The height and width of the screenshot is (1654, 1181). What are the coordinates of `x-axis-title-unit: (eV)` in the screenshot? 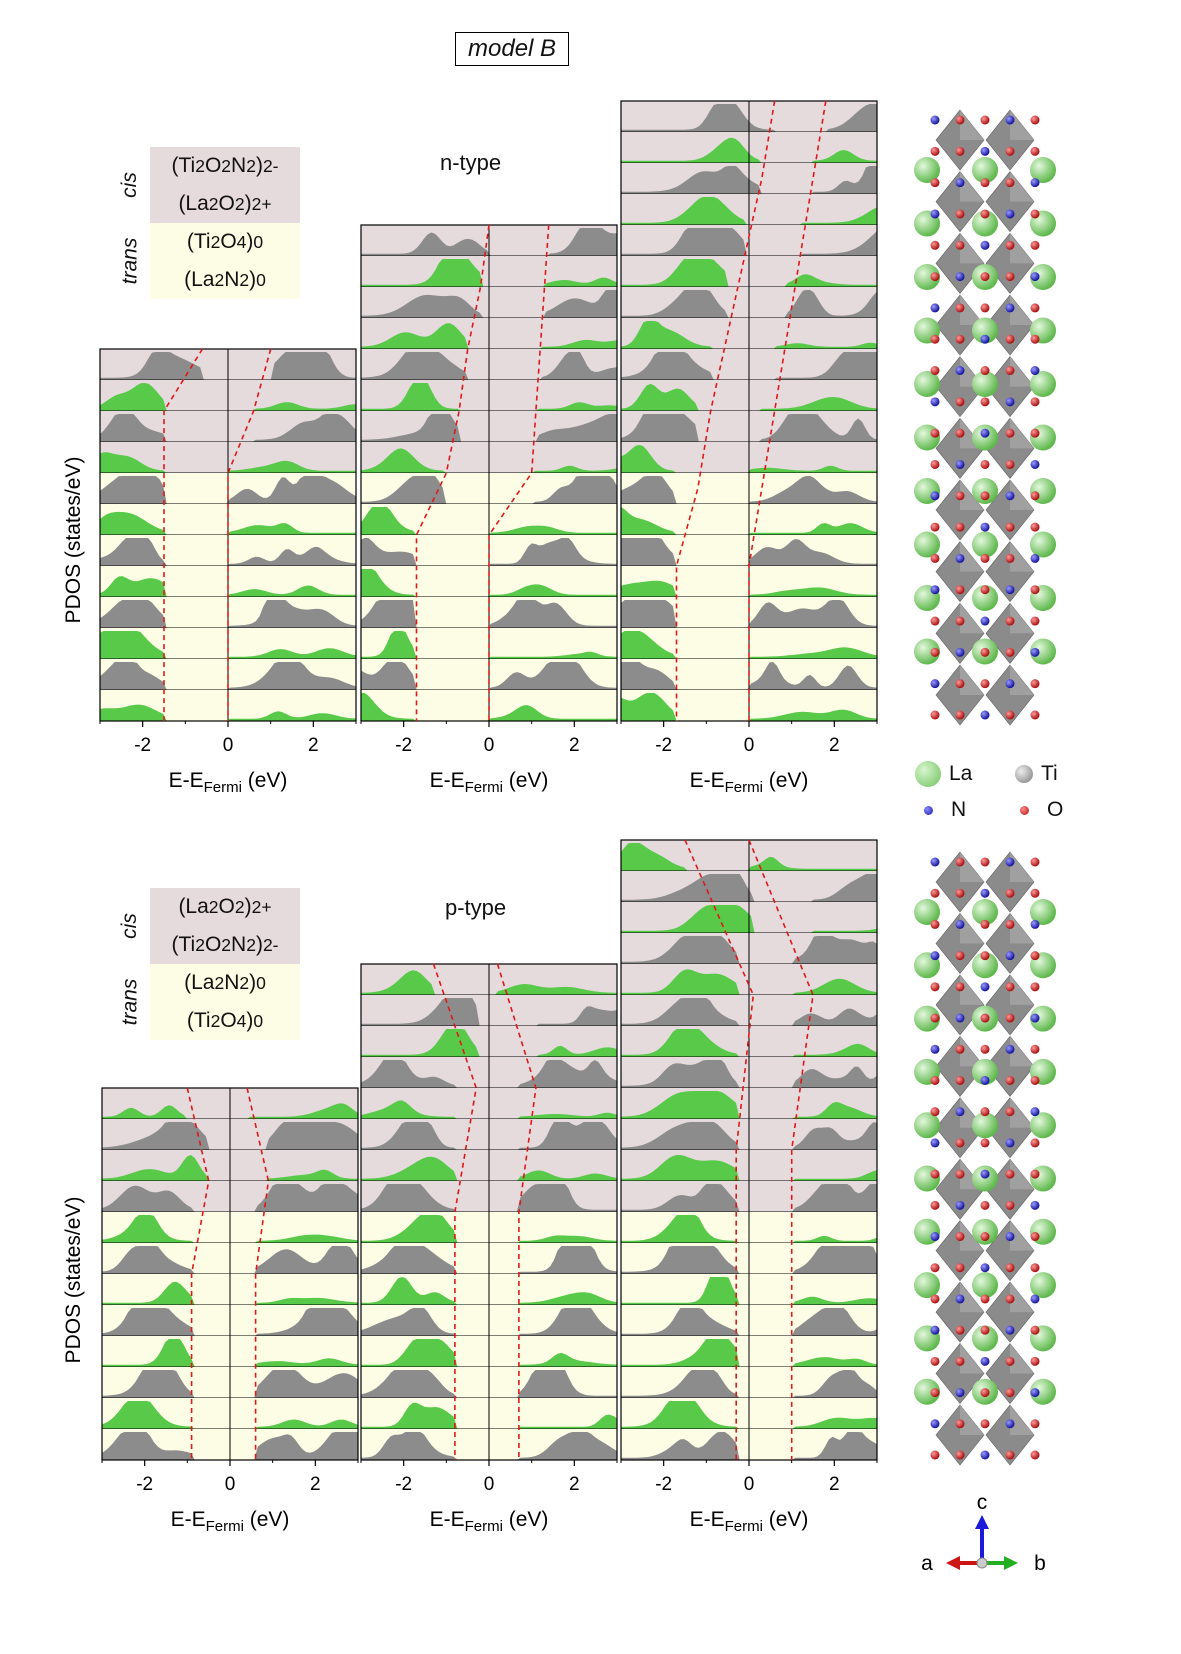 It's located at (786, 780).